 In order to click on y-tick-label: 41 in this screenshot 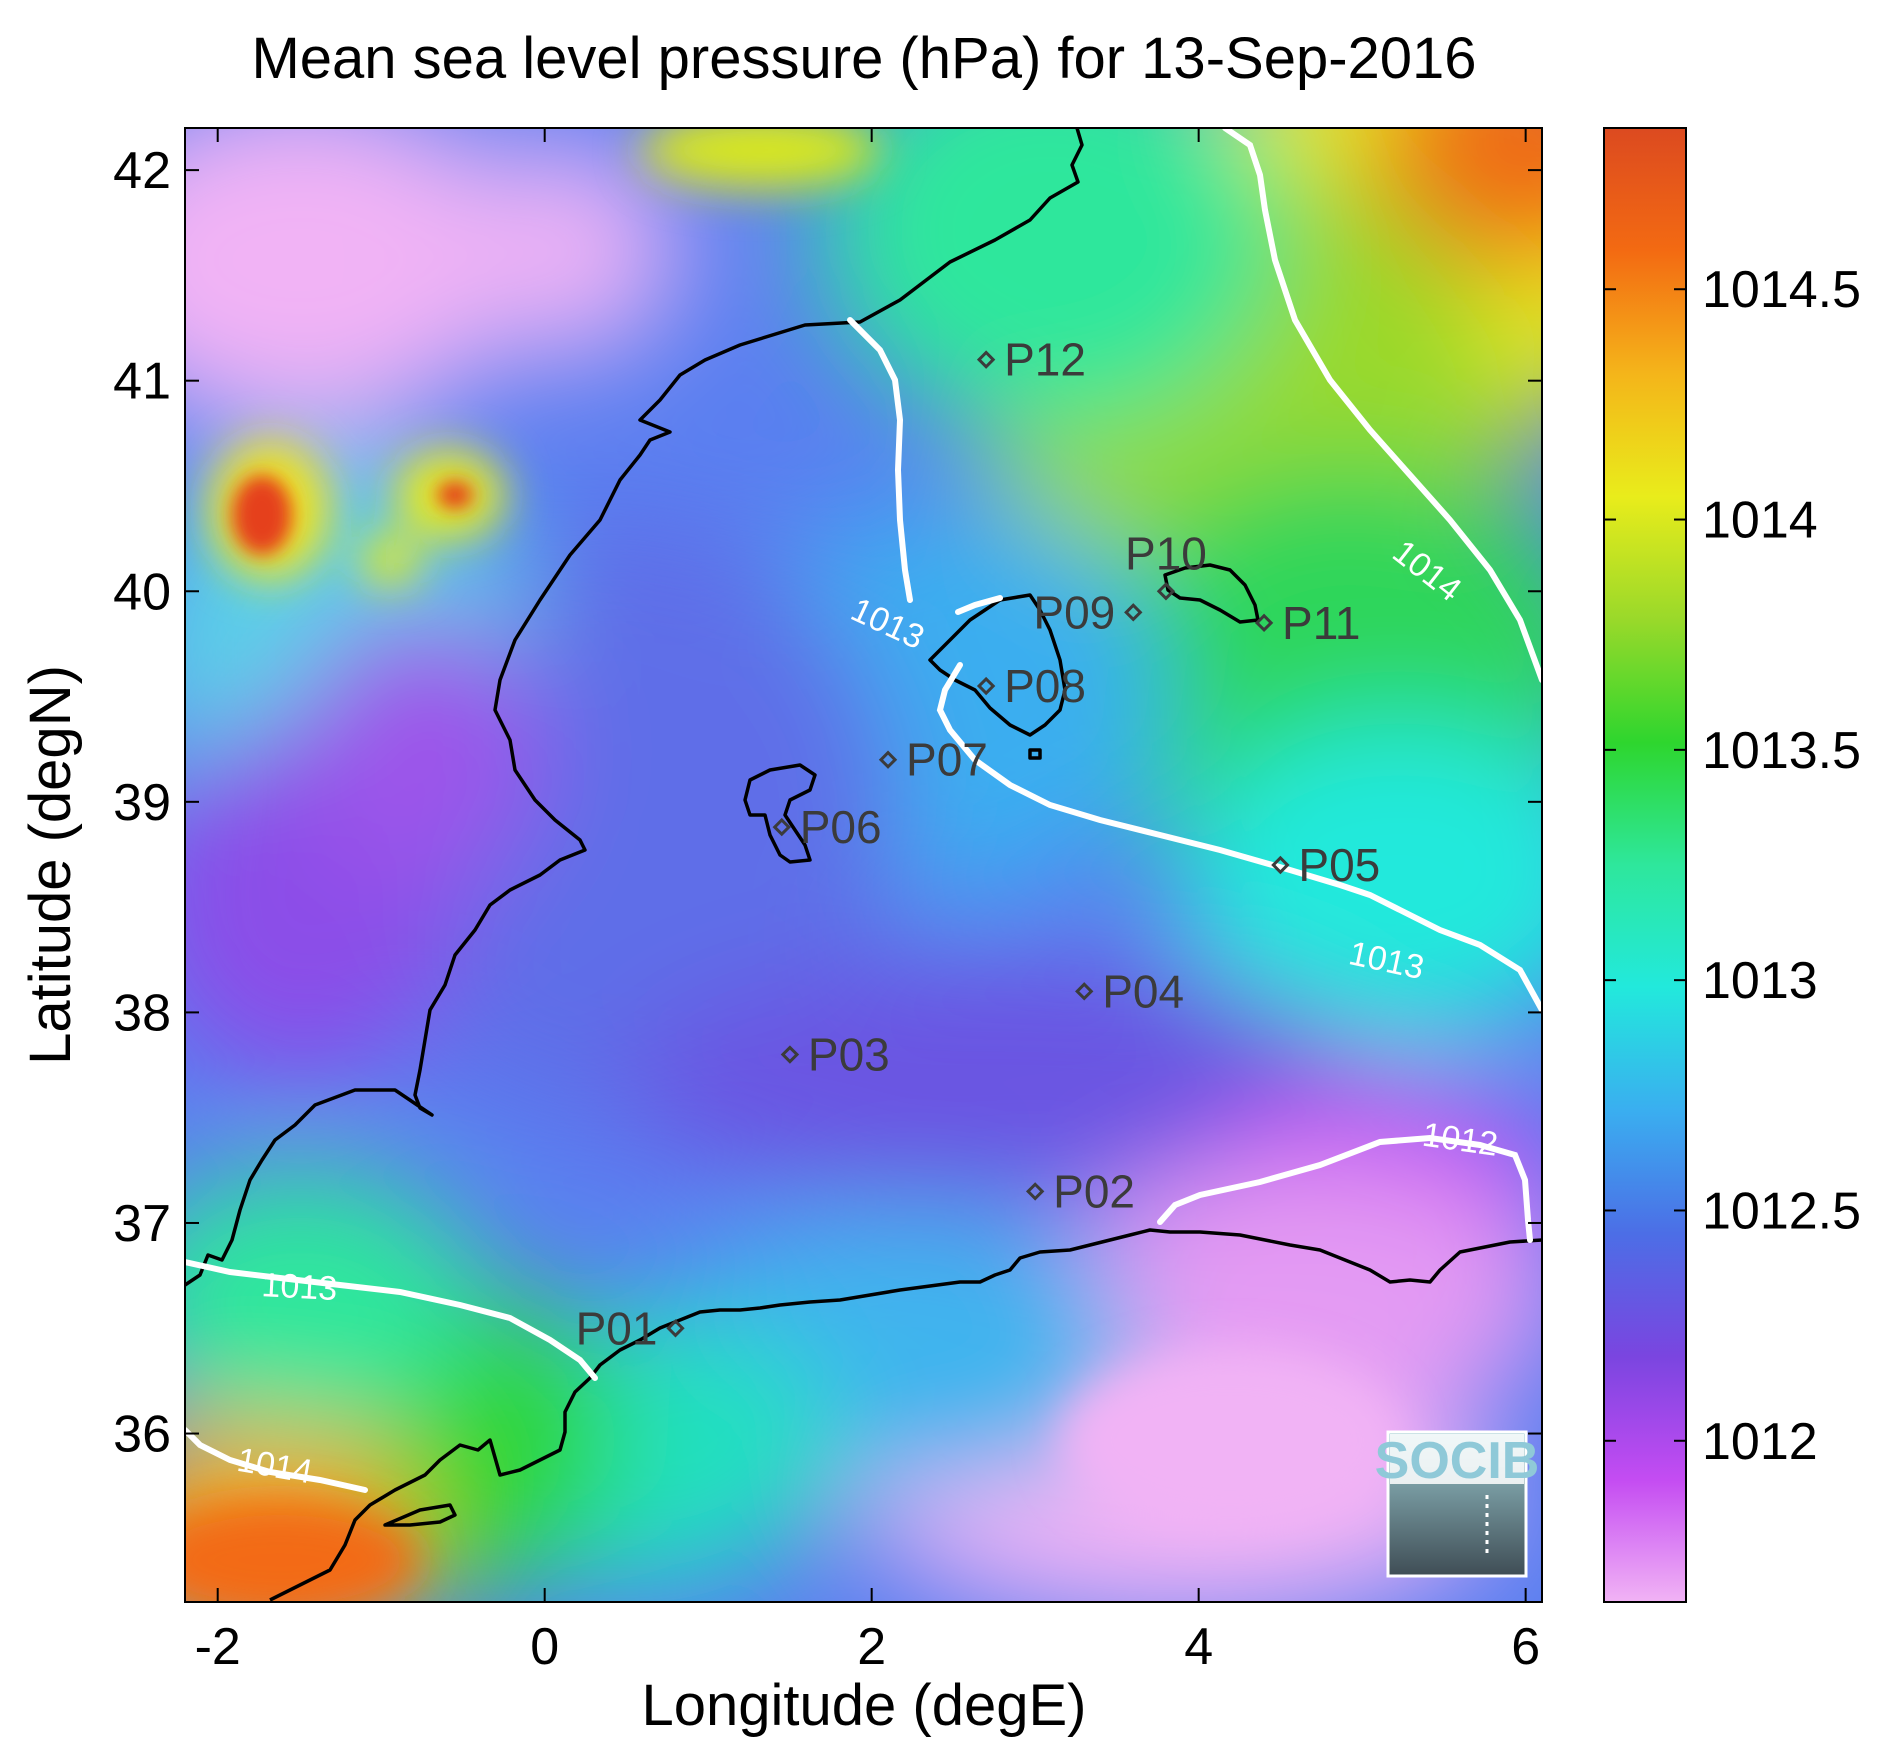, I will do `click(142, 382)`.